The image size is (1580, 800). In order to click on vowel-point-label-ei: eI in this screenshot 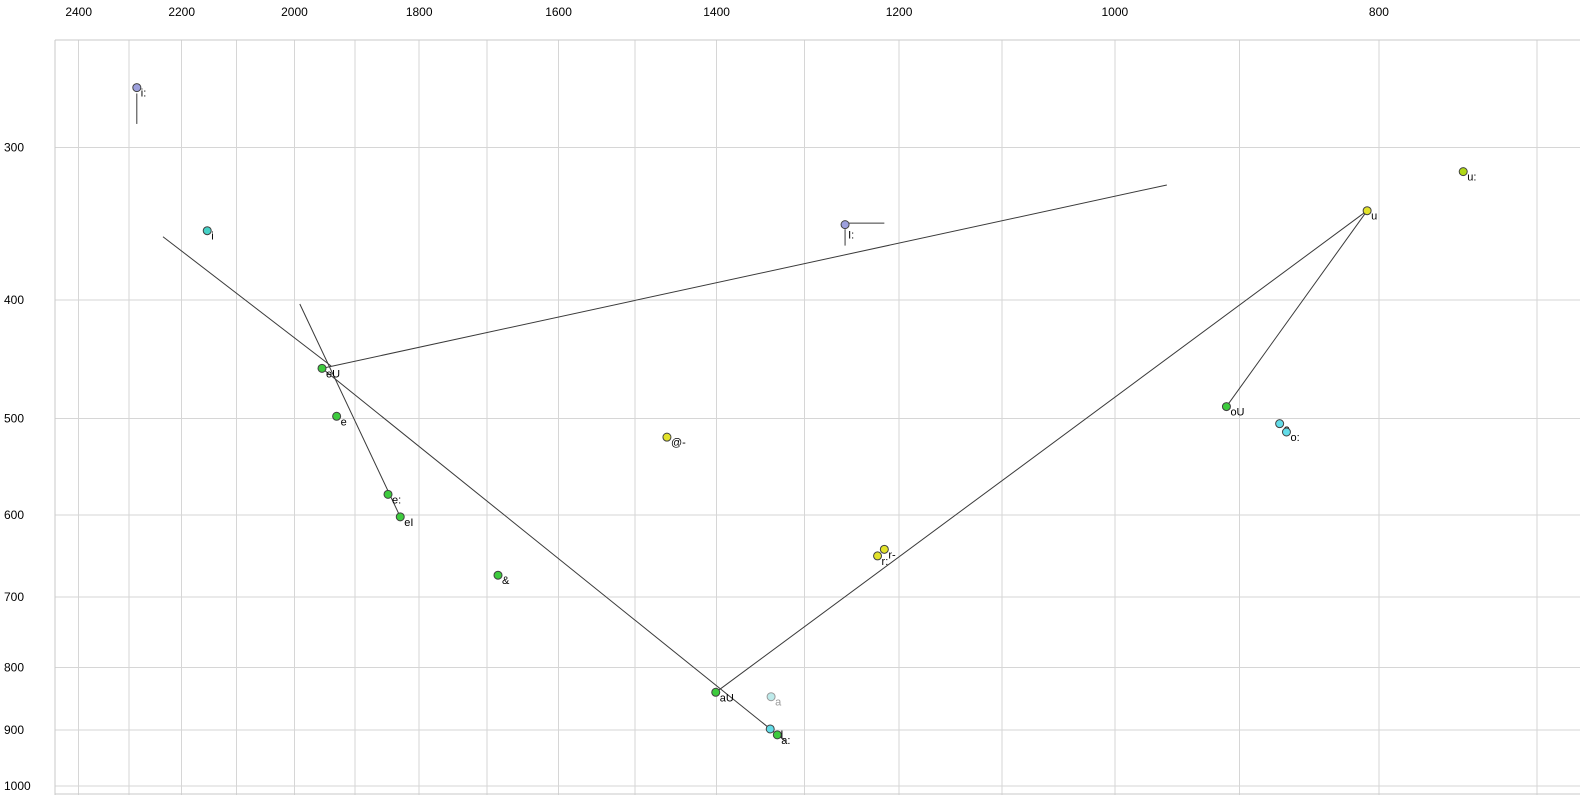, I will do `click(408, 523)`.